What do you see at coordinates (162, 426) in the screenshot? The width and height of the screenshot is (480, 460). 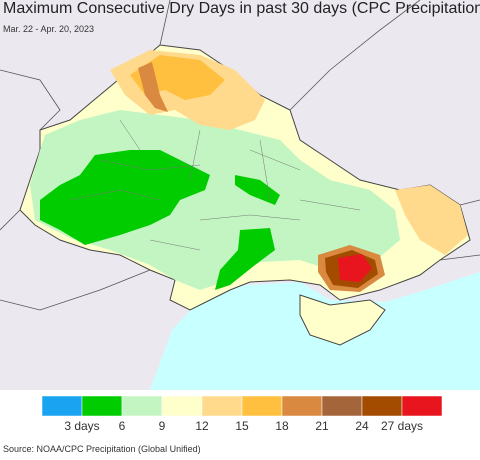 I see `legend-label: 9` at bounding box center [162, 426].